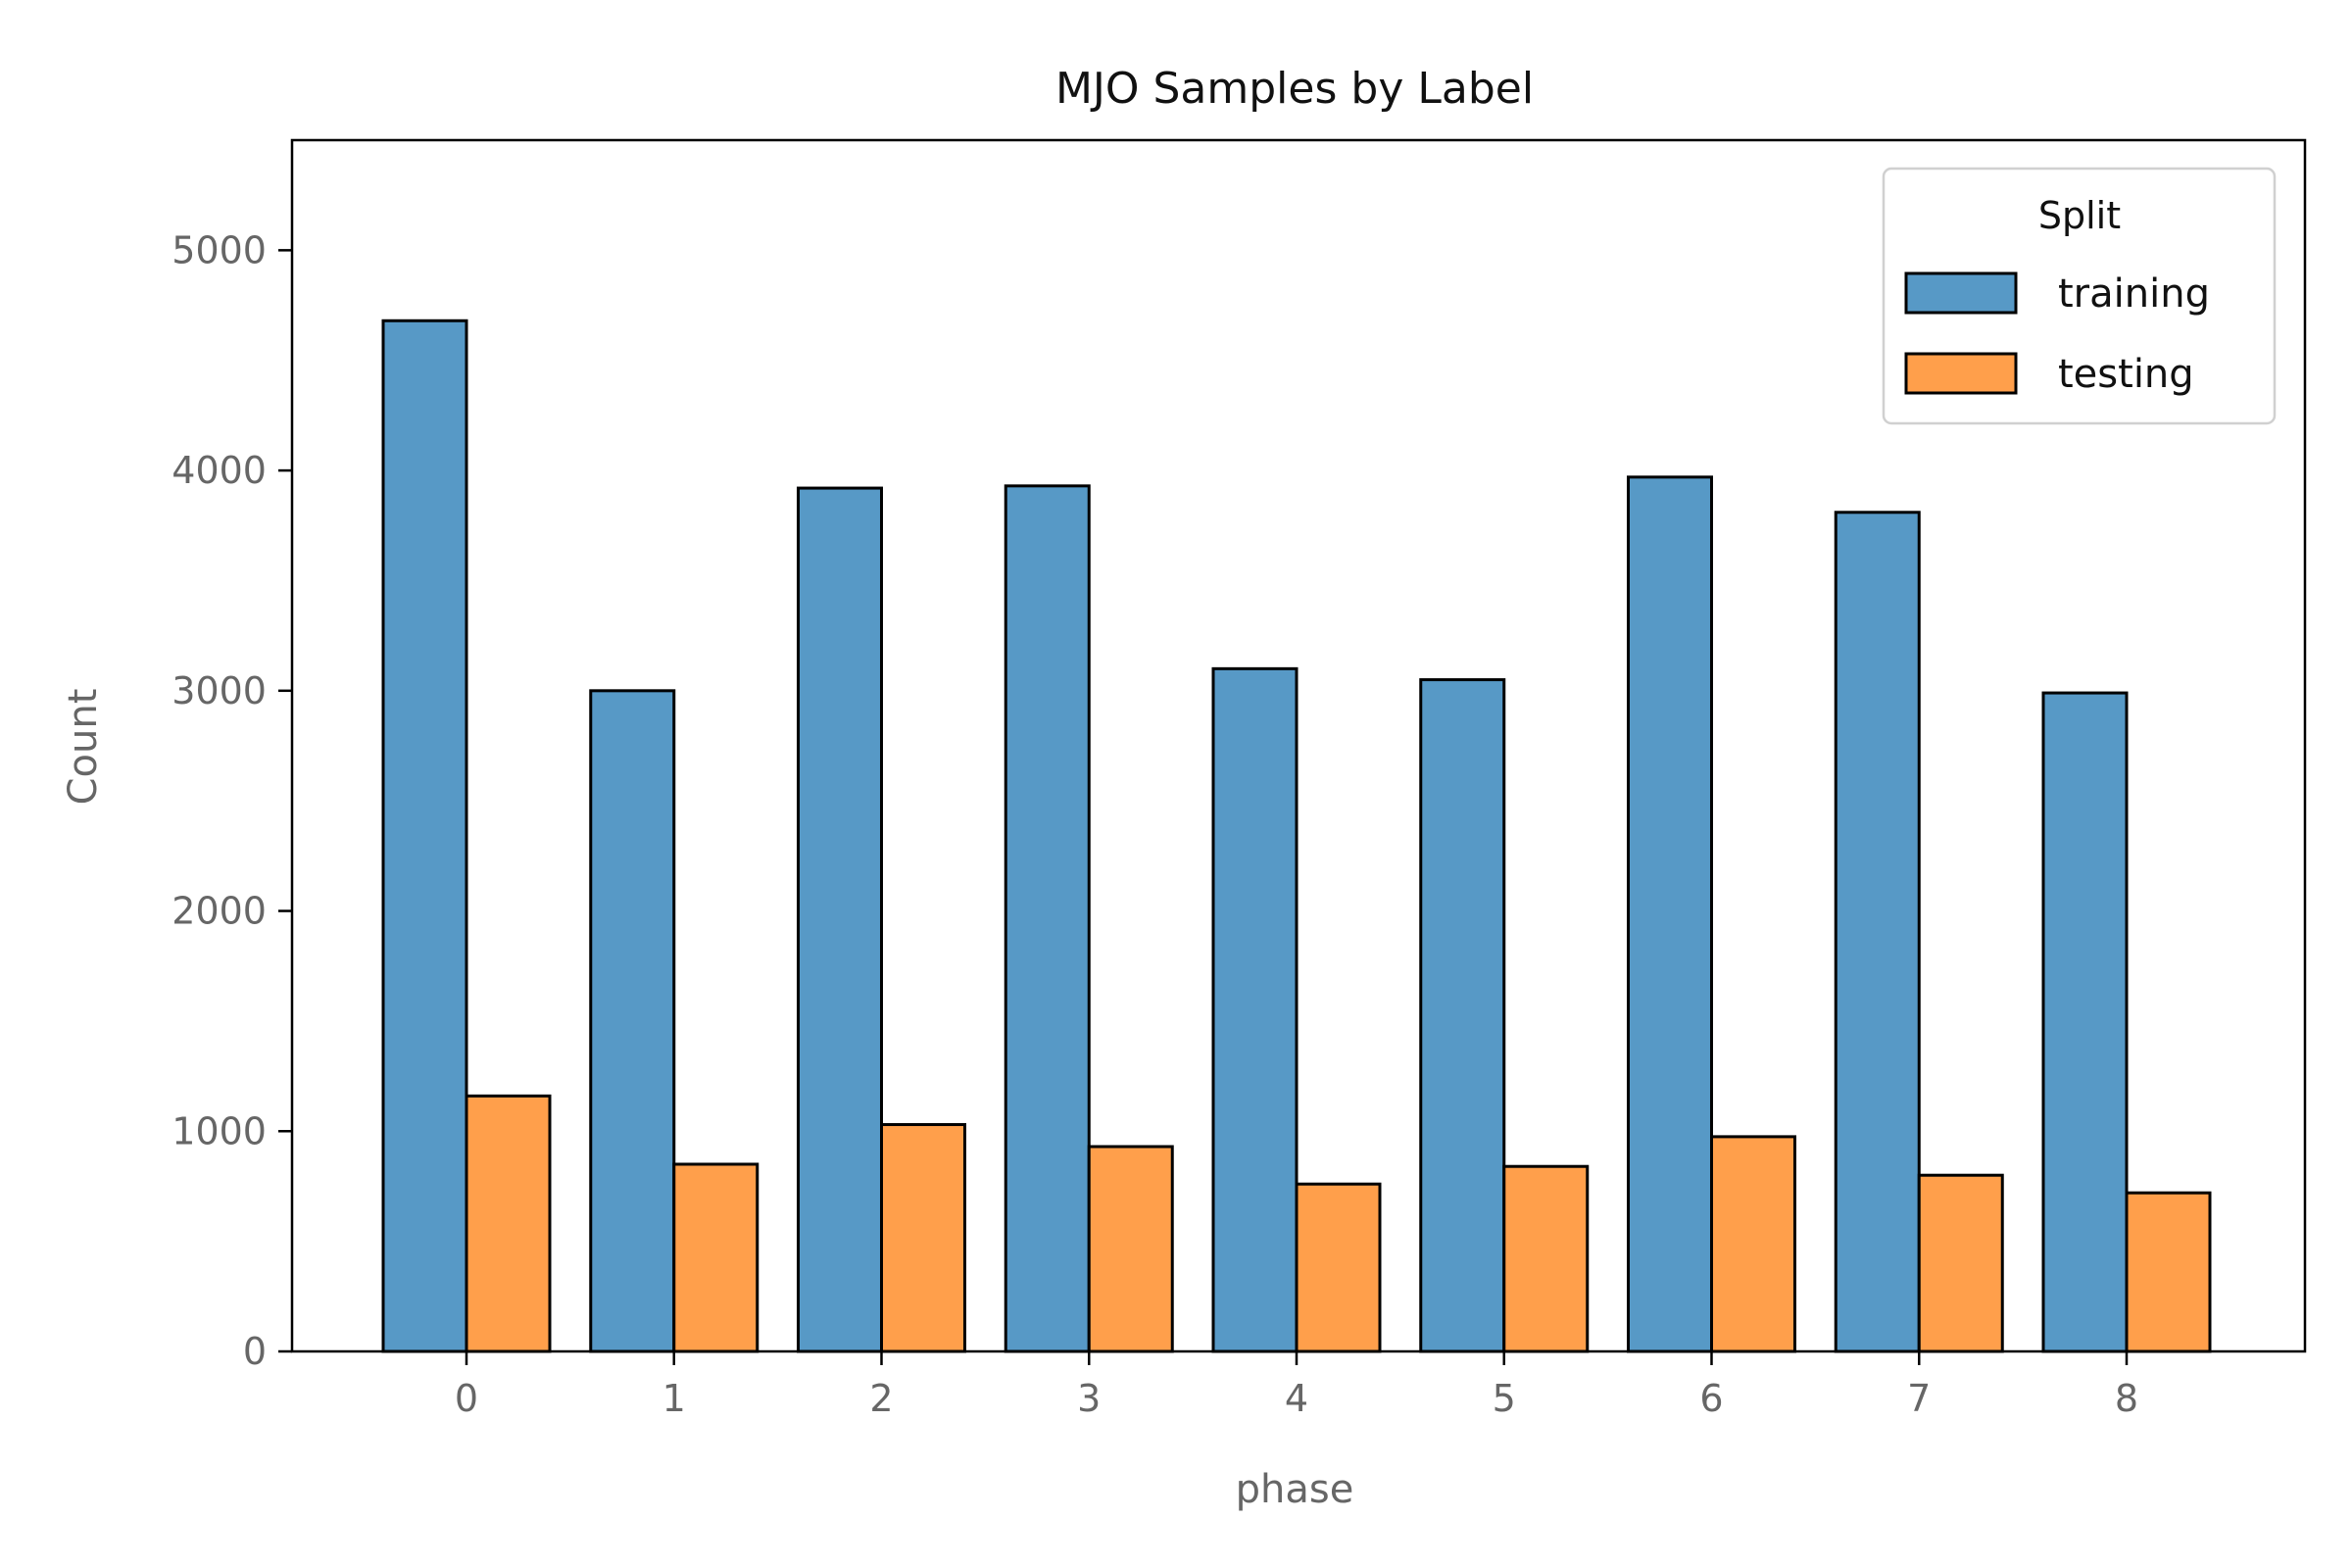 This screenshot has width=2352, height=1568. What do you see at coordinates (219, 470) in the screenshot?
I see `y-tick-label: 4000` at bounding box center [219, 470].